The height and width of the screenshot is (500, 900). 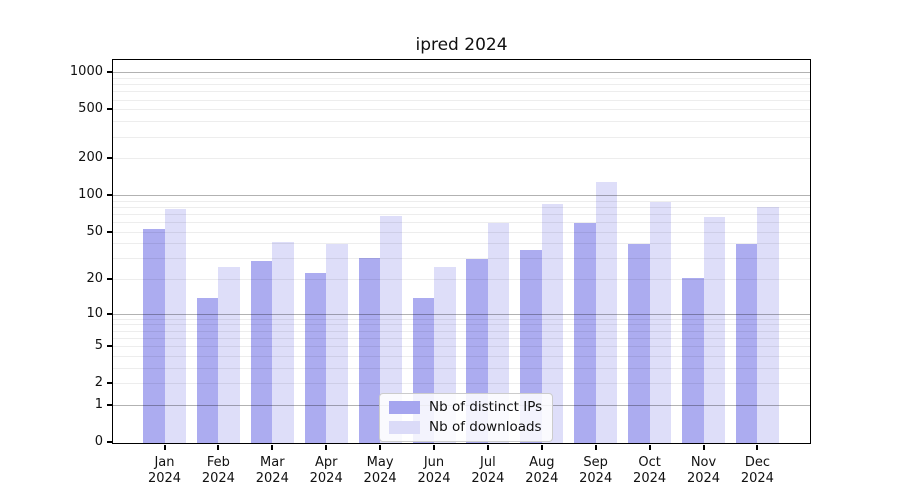 I want to click on y-tick-label-5: 5, so click(x=98, y=346).